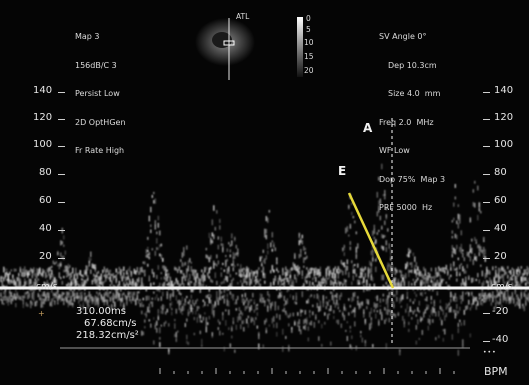  I want to click on grayscale-label-20: 20, so click(309, 70).